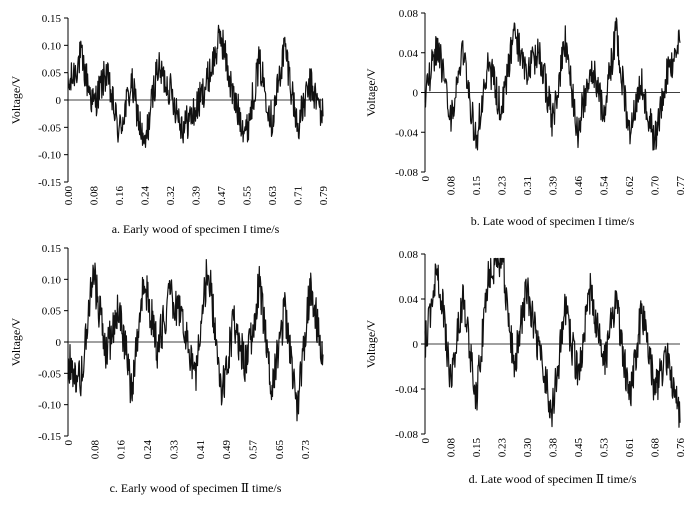  What do you see at coordinates (69, 196) in the screenshot?
I see `x-tick-label: 0.00` at bounding box center [69, 196].